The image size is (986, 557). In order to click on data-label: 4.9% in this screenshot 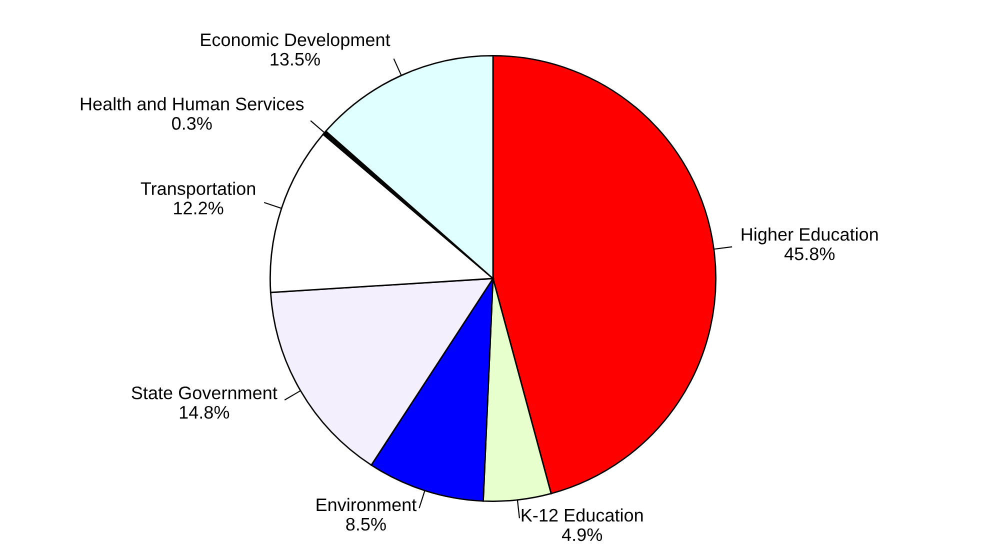, I will do `click(582, 535)`.